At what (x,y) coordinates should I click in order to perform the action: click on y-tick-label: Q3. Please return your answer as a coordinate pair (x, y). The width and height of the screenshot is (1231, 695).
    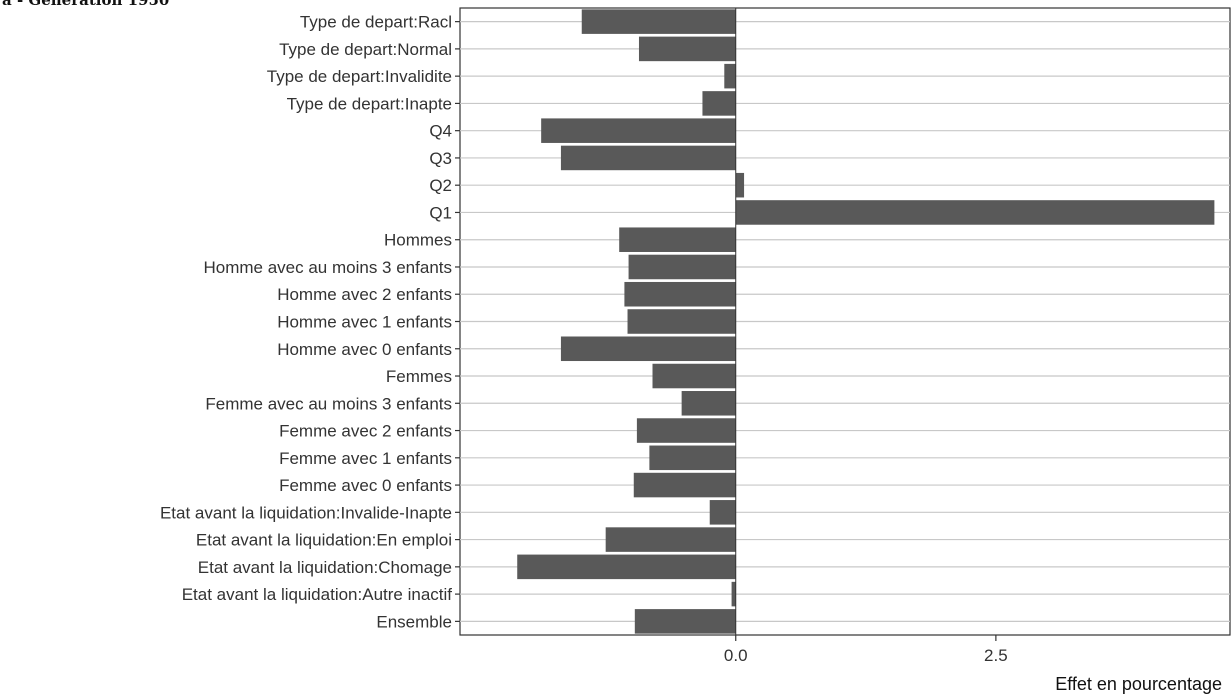
    Looking at the image, I should click on (440, 158).